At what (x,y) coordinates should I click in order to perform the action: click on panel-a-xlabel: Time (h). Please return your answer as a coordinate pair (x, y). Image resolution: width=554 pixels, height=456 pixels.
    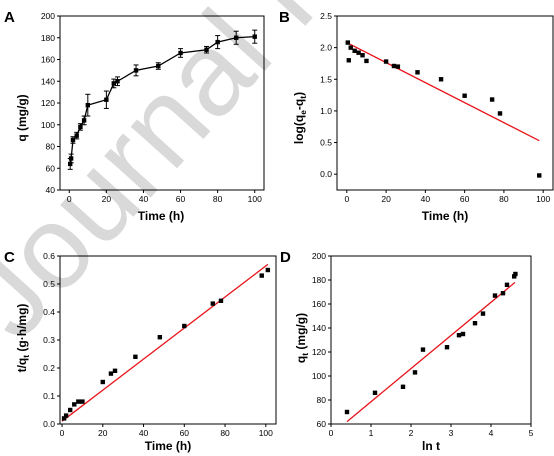
    Looking at the image, I should click on (161, 216).